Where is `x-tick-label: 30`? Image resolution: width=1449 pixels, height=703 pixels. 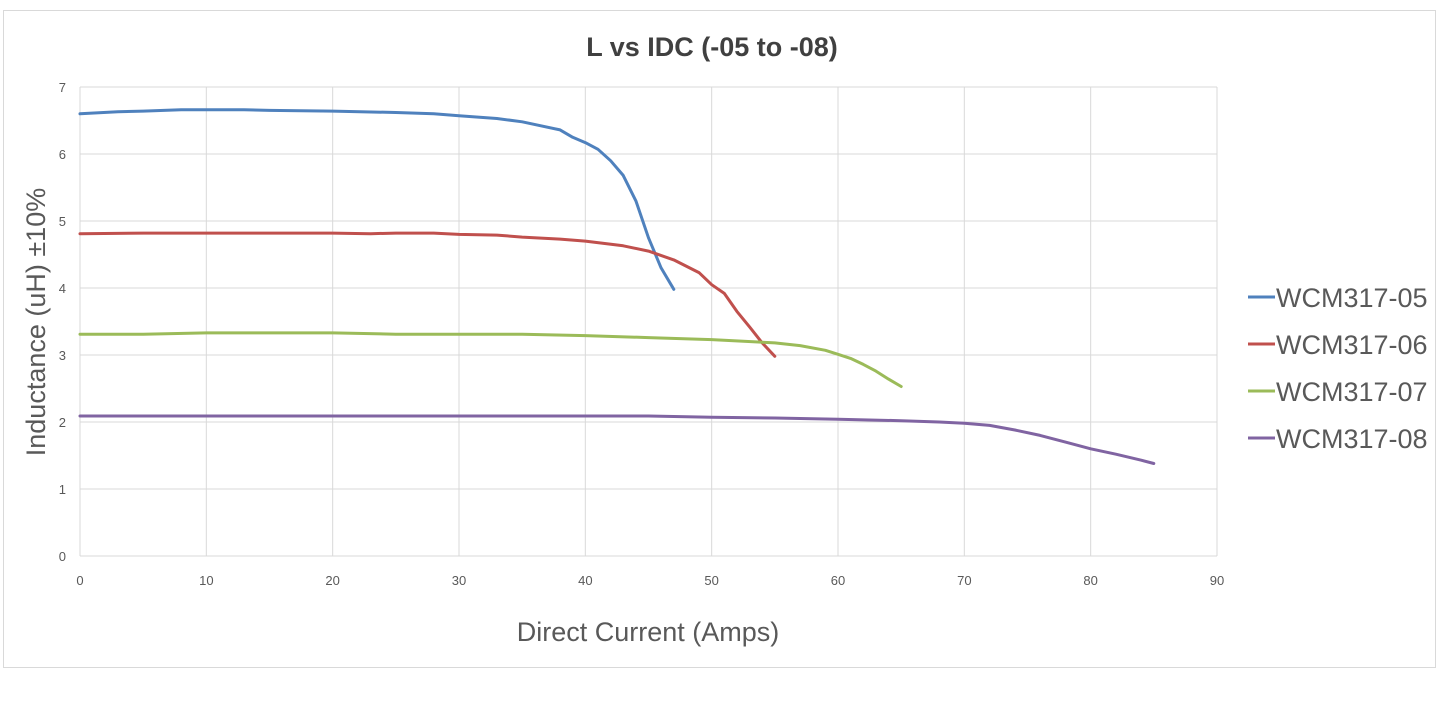 x-tick-label: 30 is located at coordinates (459, 580).